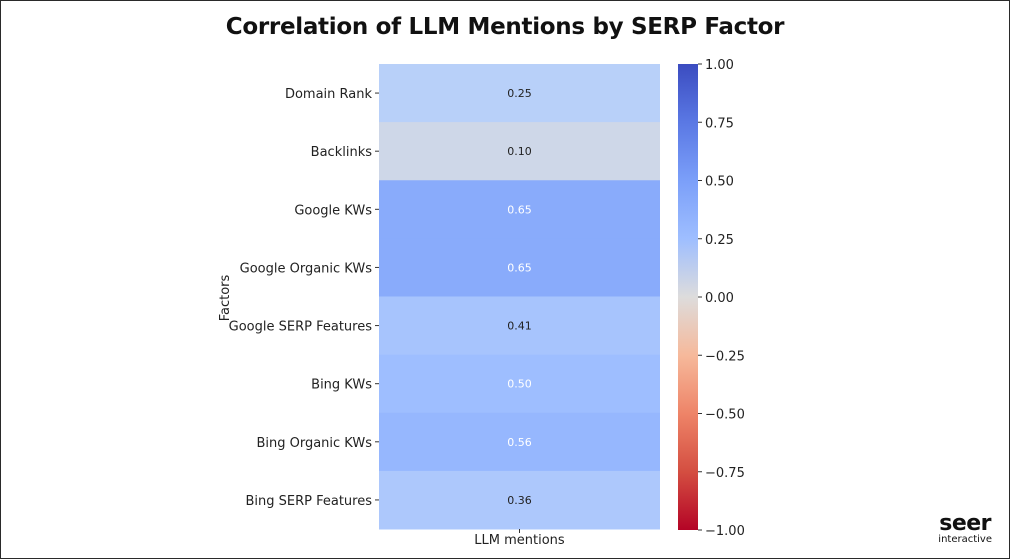 Image resolution: width=1010 pixels, height=559 pixels. I want to click on y-tick-label: Google Organic KWs, so click(306, 268).